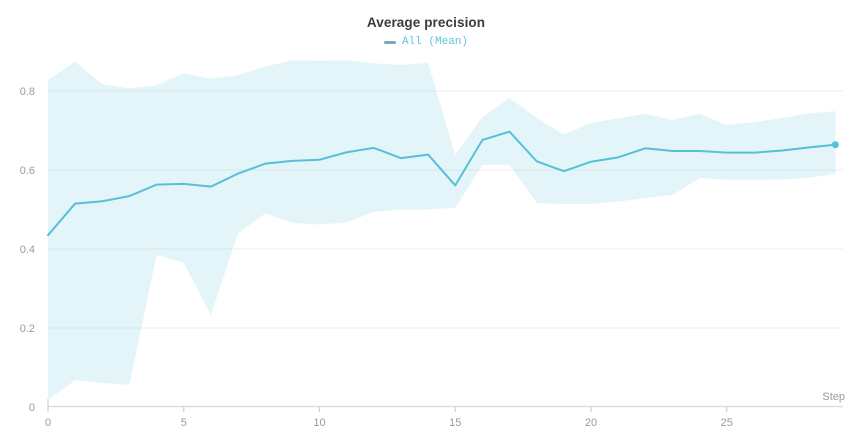  Describe the element at coordinates (27, 250) in the screenshot. I see `y-tick-label: 0.4` at that location.